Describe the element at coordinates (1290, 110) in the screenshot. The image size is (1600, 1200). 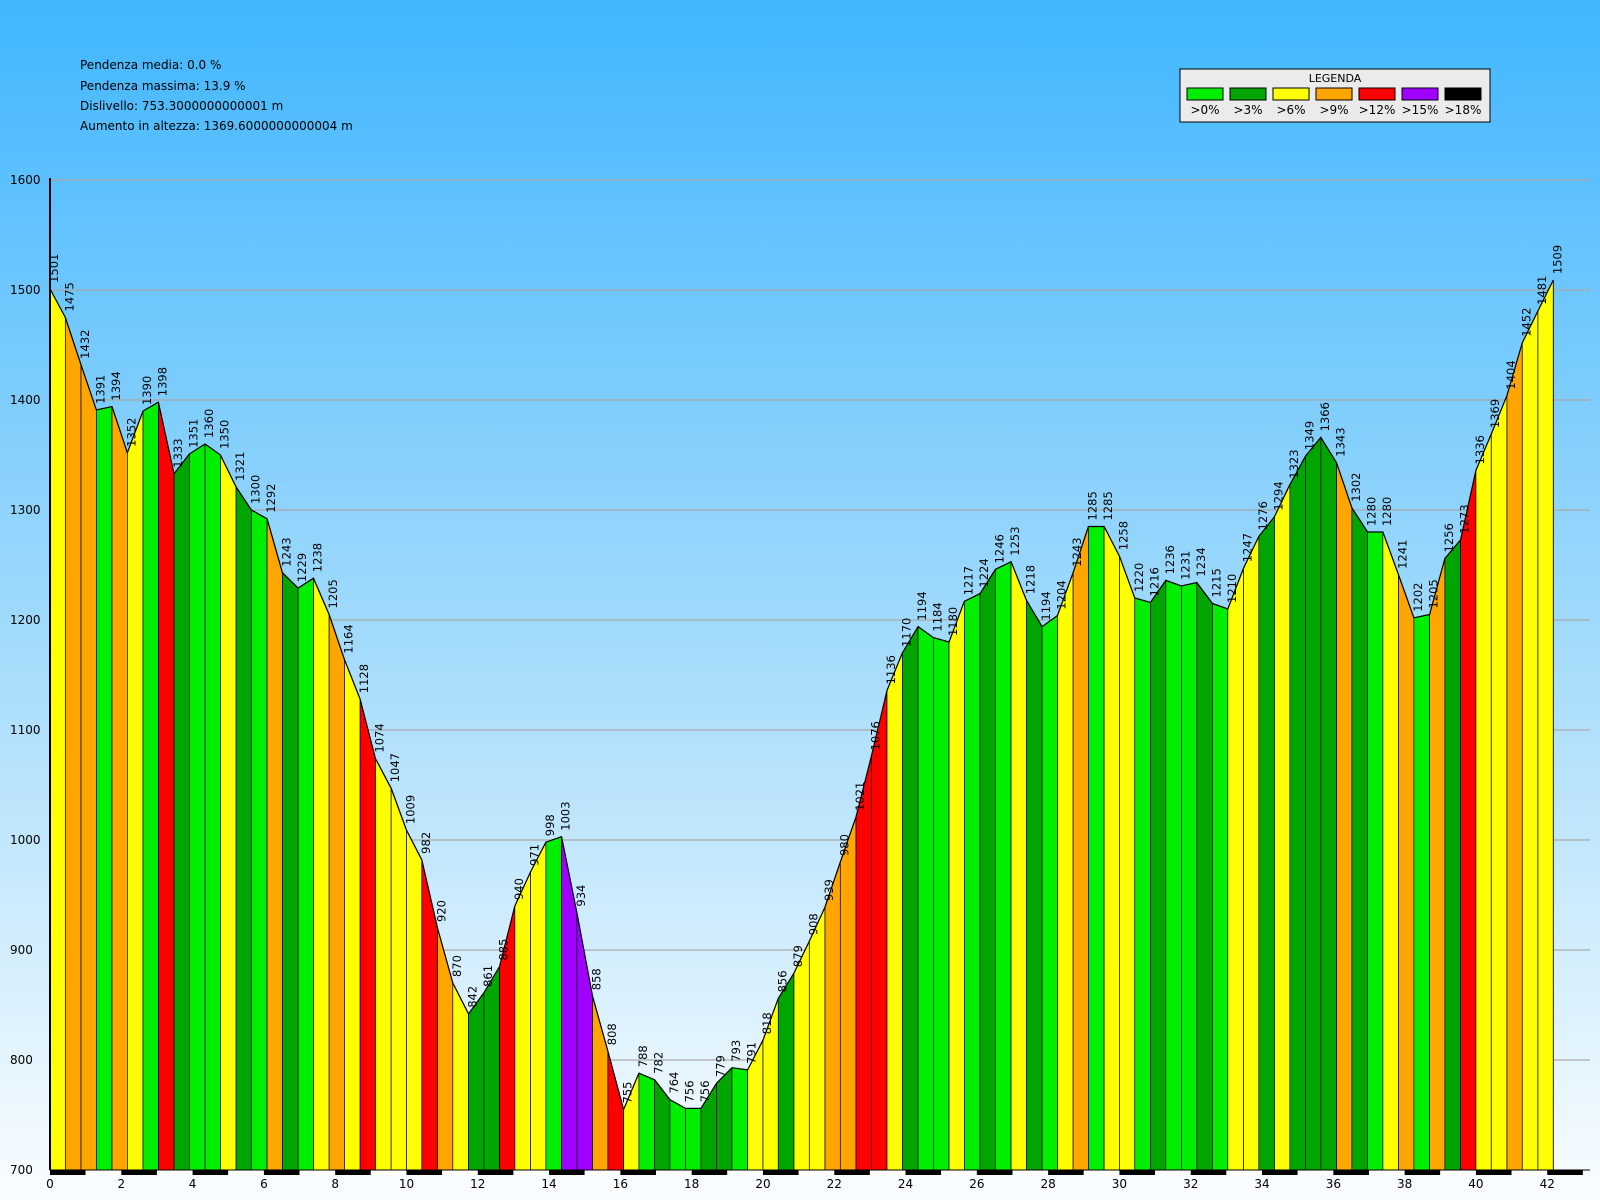
I see `legend-label: >6%` at that location.